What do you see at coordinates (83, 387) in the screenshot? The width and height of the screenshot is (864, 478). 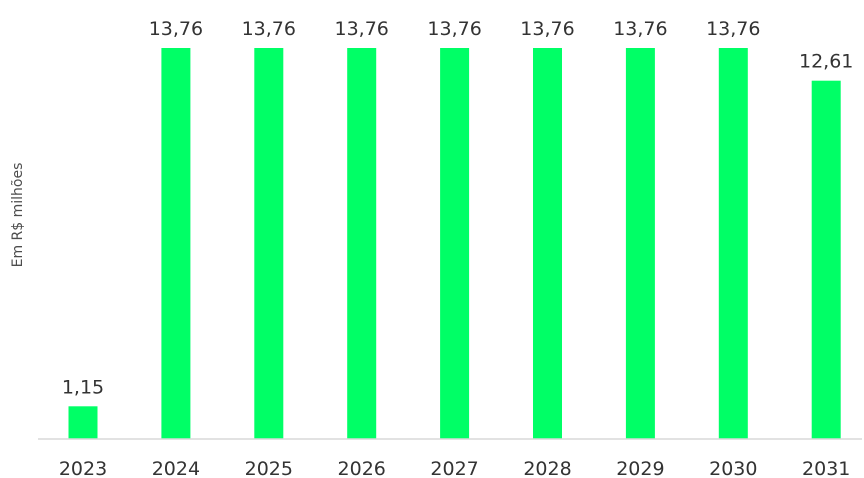 I see `data-label-2023: 1,15` at bounding box center [83, 387].